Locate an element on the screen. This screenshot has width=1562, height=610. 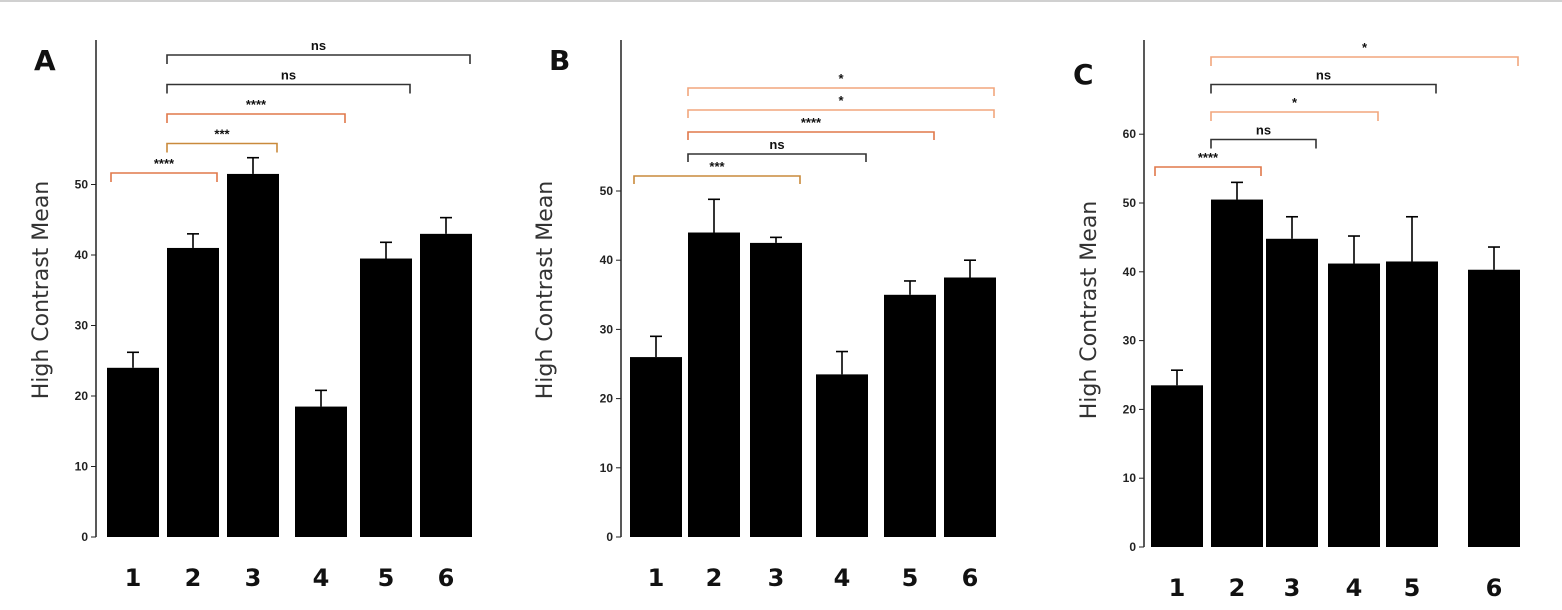
panel-letter: C is located at coordinates (1083, 74).